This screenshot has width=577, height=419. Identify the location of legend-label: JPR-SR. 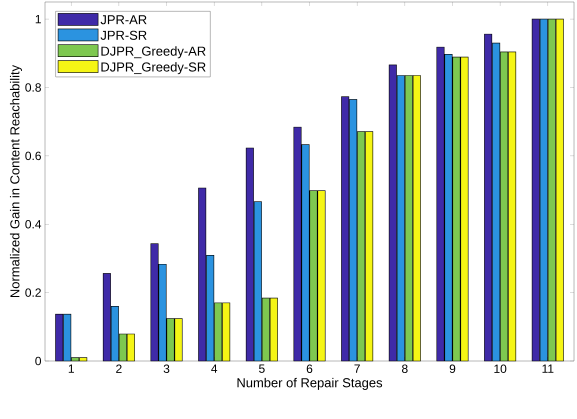
(123, 35).